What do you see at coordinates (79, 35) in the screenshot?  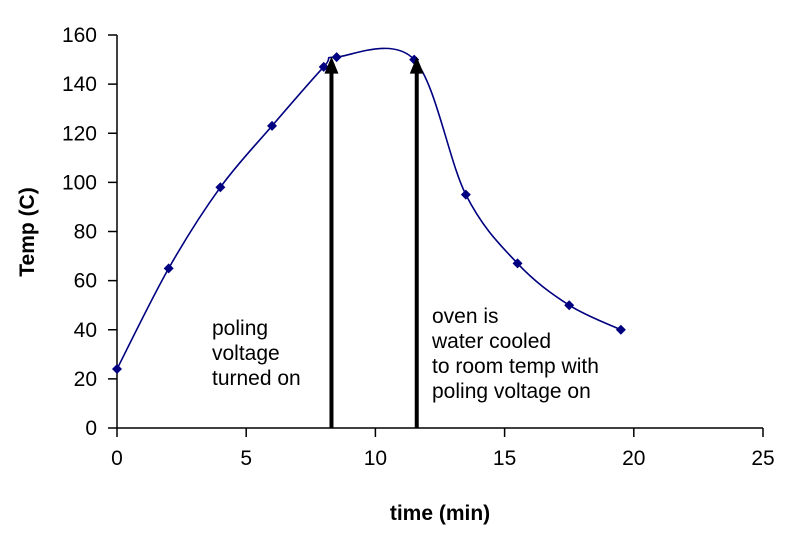 I see `y-tick-label: 160` at bounding box center [79, 35].